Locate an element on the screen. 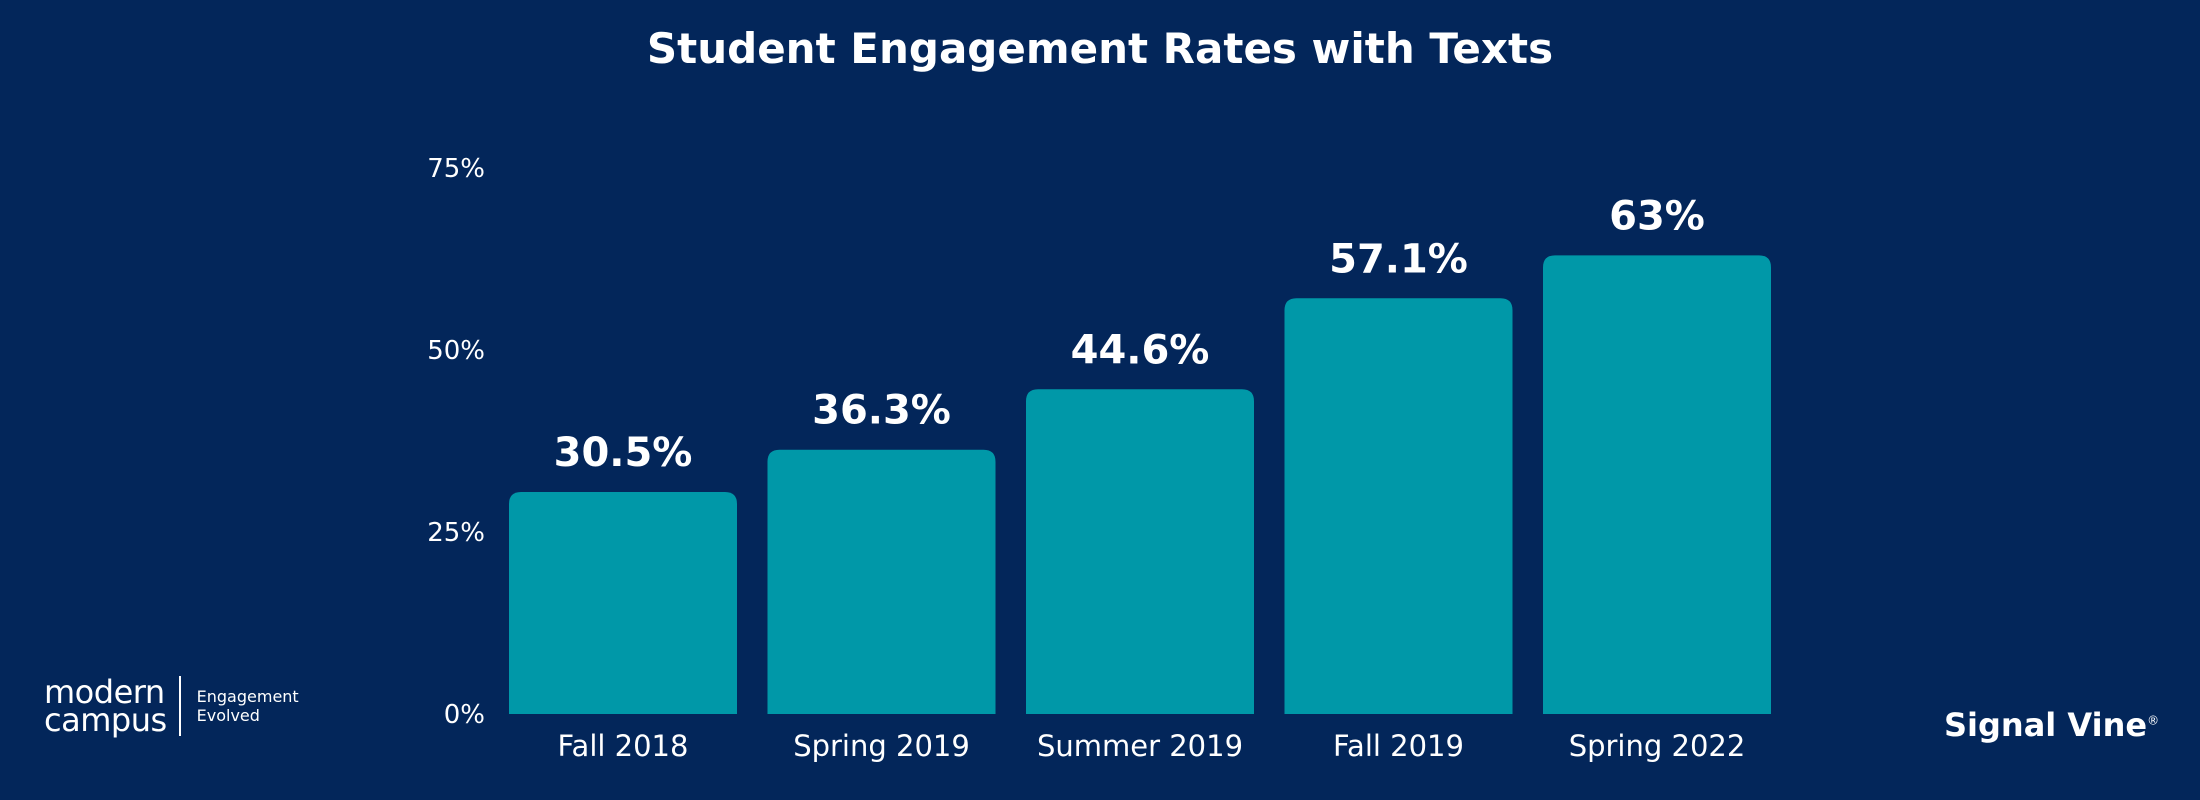 This screenshot has width=2200, height=800. y-tick-label: 75% is located at coordinates (456, 169).